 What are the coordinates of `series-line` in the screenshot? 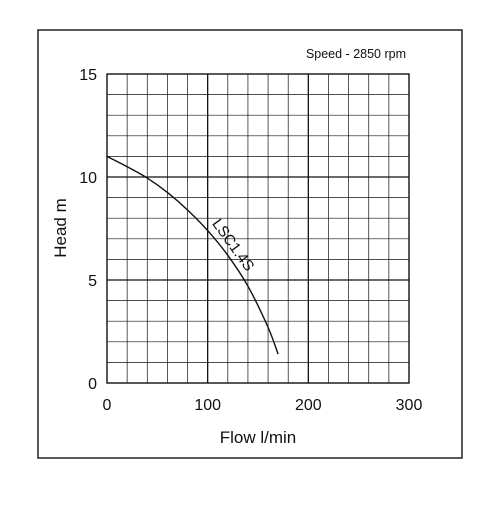 It's located at (192, 255).